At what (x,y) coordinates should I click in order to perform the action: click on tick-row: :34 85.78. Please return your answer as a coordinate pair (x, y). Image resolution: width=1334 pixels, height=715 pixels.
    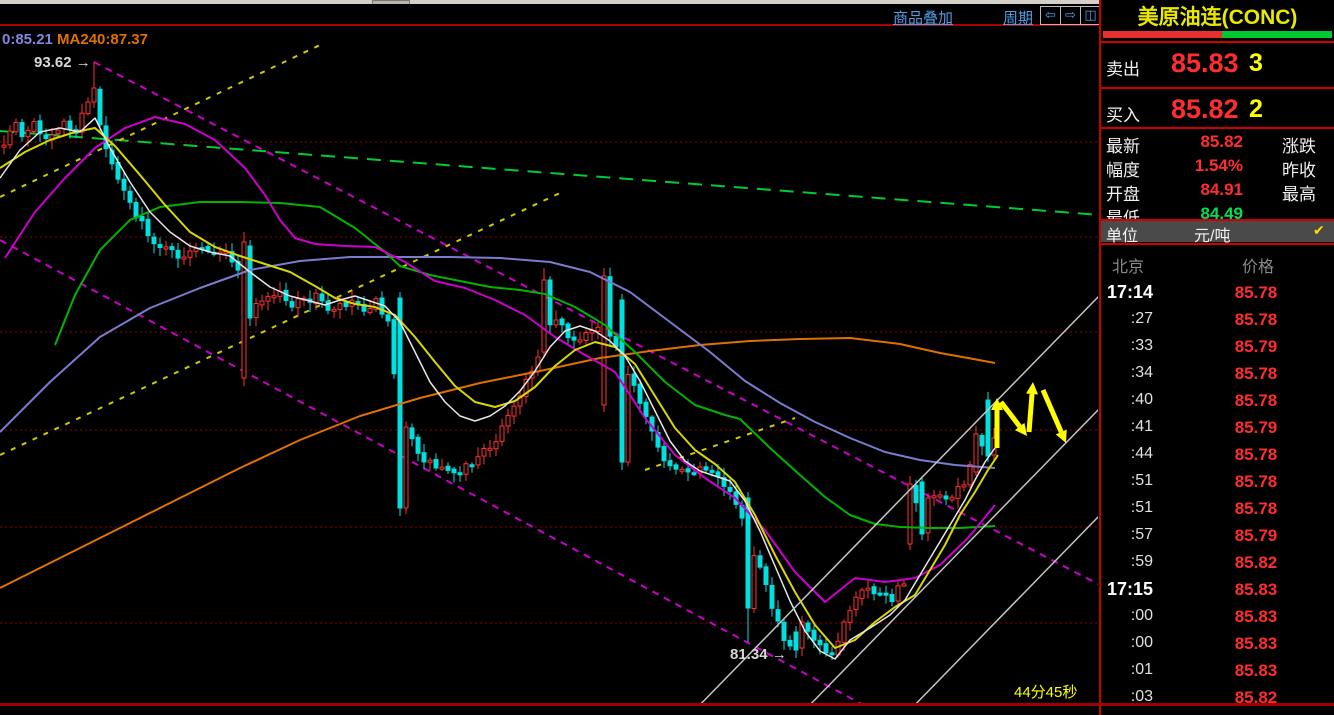
    Looking at the image, I should click on (1217, 373).